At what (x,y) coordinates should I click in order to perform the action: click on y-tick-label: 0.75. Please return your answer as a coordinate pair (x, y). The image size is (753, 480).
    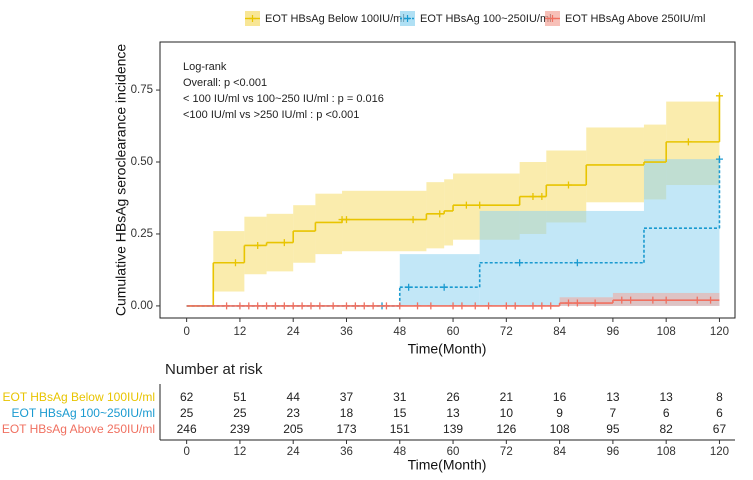
    Looking at the image, I should click on (142, 90).